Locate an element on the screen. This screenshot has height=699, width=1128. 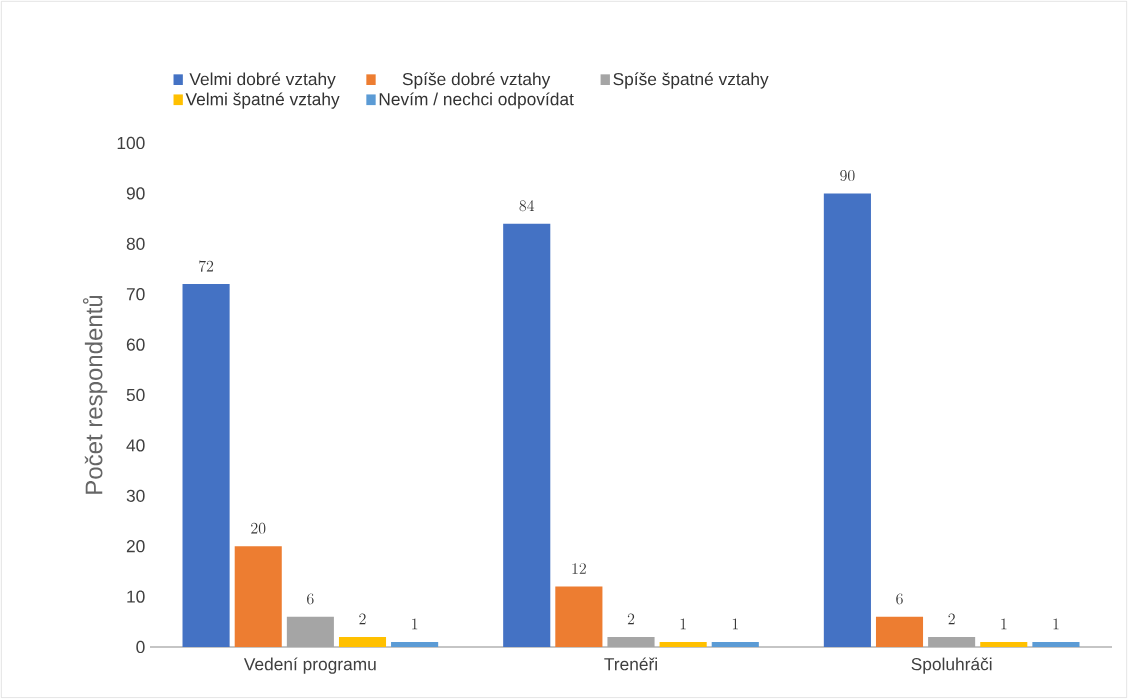
y-tick-label: 90 is located at coordinates (135, 193).